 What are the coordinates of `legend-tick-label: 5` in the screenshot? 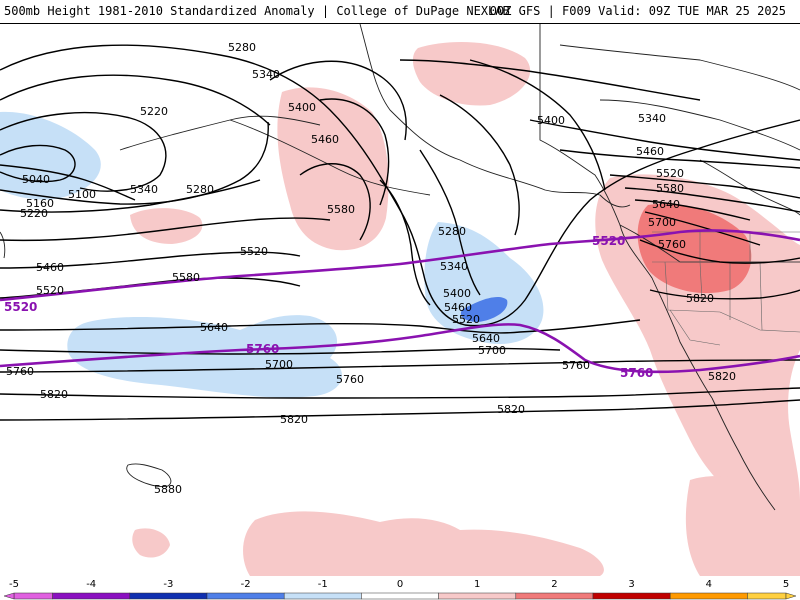 It's located at (786, 584).